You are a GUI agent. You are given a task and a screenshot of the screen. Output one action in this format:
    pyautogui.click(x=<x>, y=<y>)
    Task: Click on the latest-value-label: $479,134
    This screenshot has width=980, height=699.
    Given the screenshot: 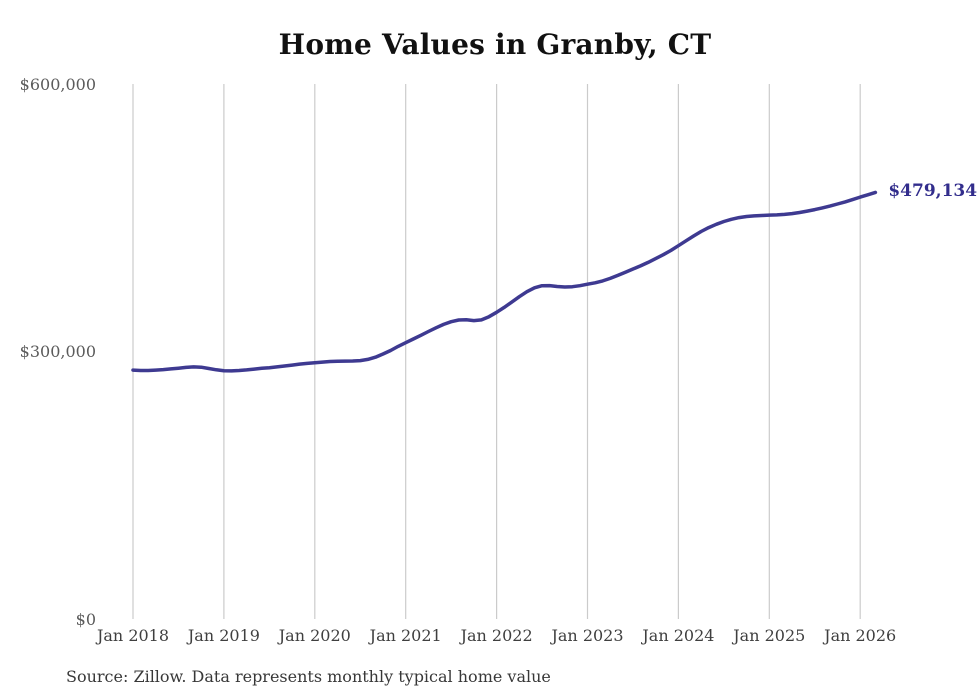 What is the action you would take?
    pyautogui.click(x=933, y=191)
    